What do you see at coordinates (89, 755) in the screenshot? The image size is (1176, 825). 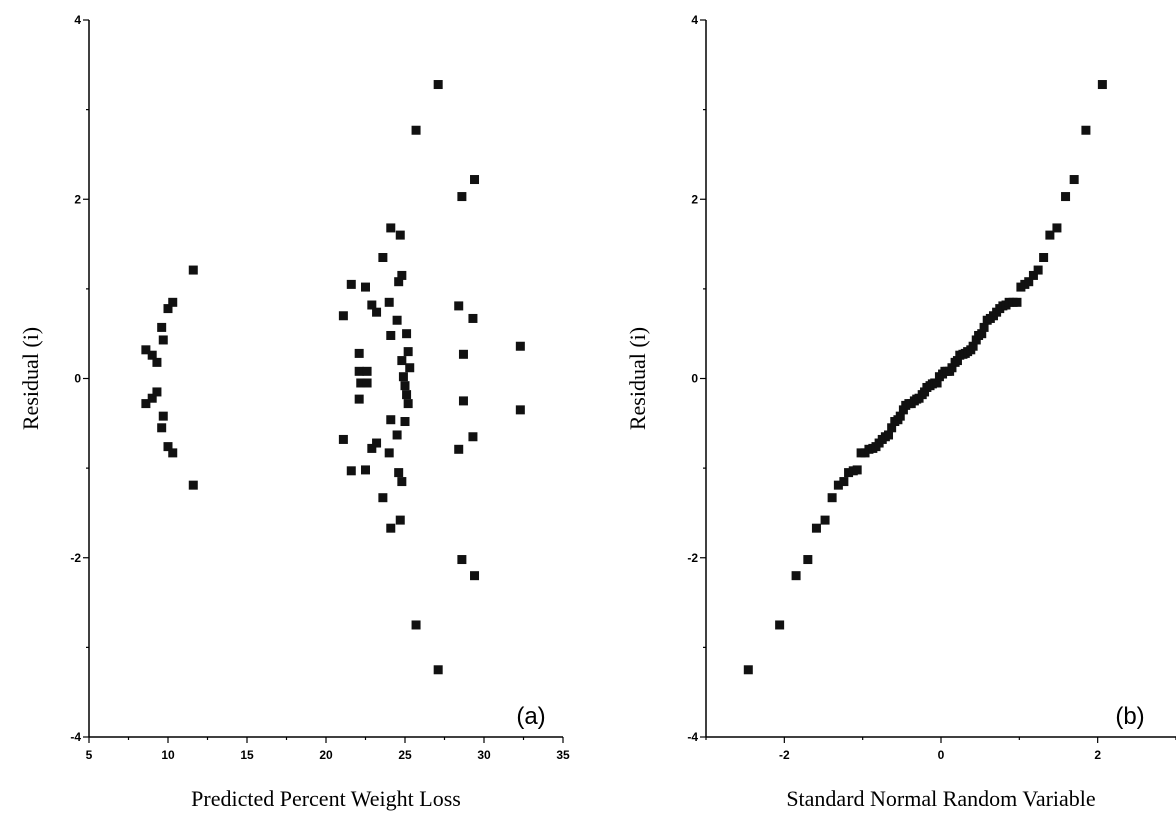 I see `x-tick-label: 5` at bounding box center [89, 755].